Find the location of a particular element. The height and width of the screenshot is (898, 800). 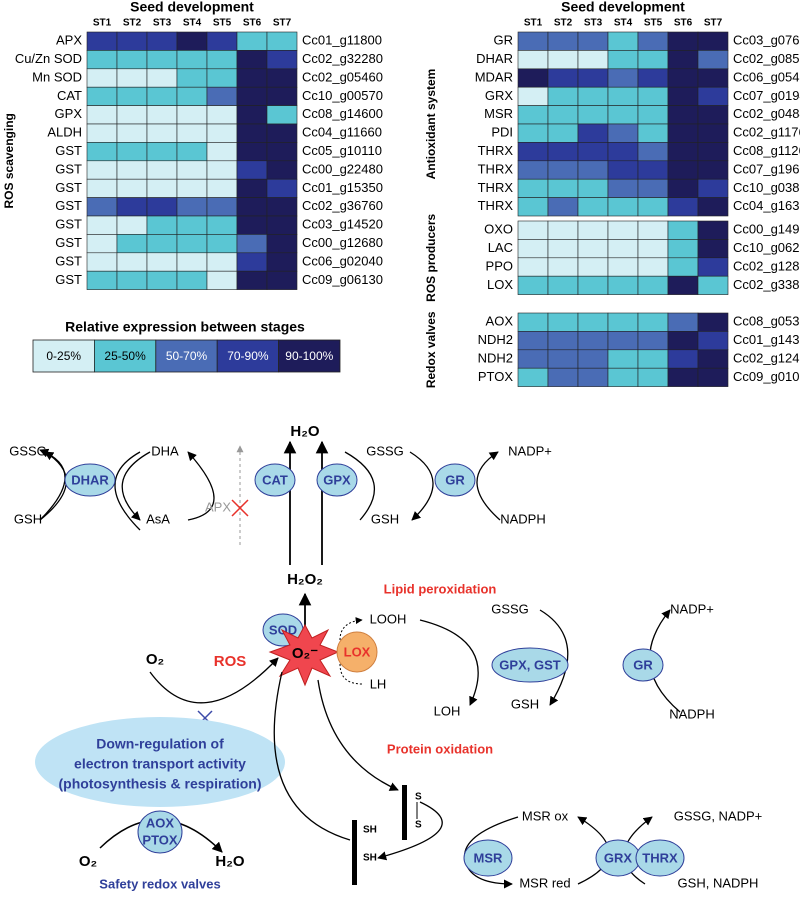

label: GSH is located at coordinates (28, 518).